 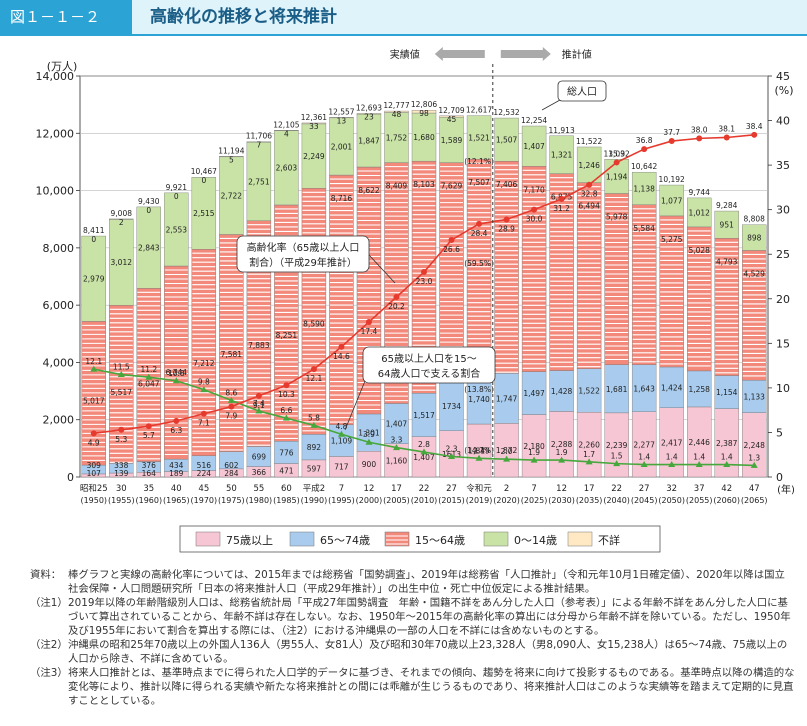 I want to click on label-75-plus: 189, so click(x=176, y=473).